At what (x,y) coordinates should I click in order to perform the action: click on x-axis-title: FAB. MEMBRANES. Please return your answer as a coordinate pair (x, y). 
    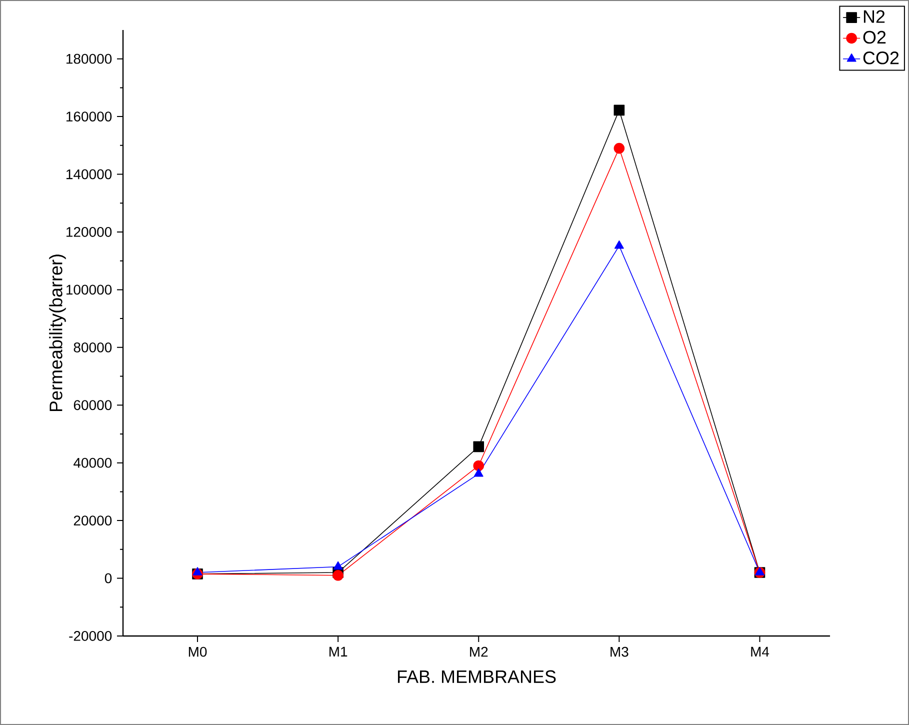
    Looking at the image, I should click on (477, 677).